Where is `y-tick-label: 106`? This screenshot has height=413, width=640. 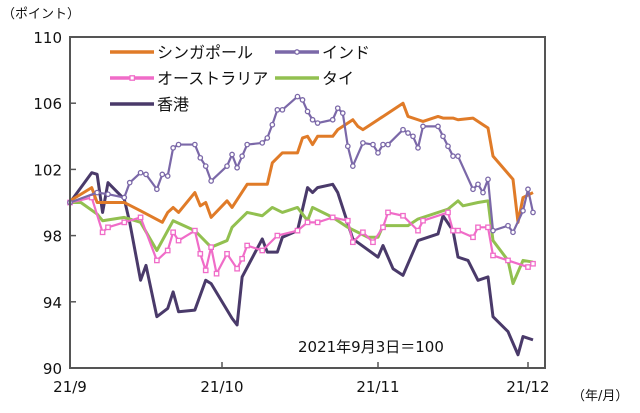 y-tick-label: 106 is located at coordinates (47, 104).